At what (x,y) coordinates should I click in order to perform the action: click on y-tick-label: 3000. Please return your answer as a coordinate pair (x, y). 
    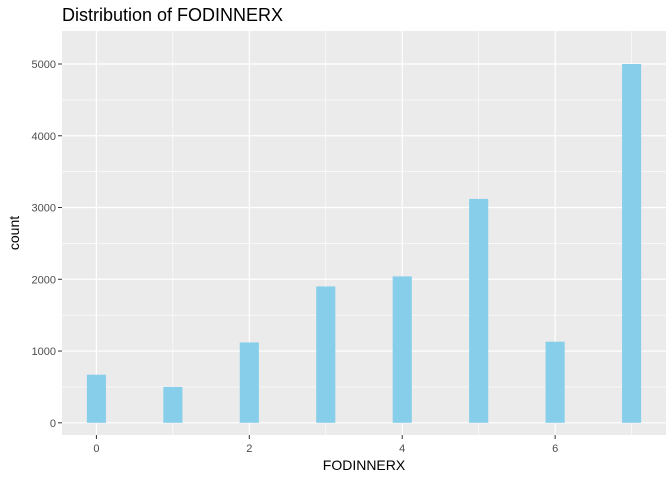
    Looking at the image, I should click on (44, 209).